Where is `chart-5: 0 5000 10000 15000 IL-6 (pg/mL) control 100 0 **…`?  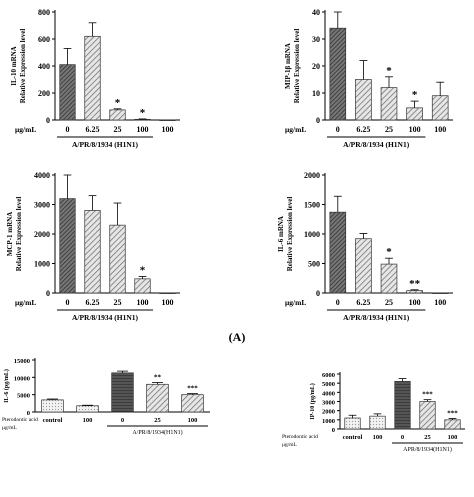 chart-5: 0 5000 10000 15000 IL-6 (pg/mL) control 100 0 **… is located at coordinates (106, 397).